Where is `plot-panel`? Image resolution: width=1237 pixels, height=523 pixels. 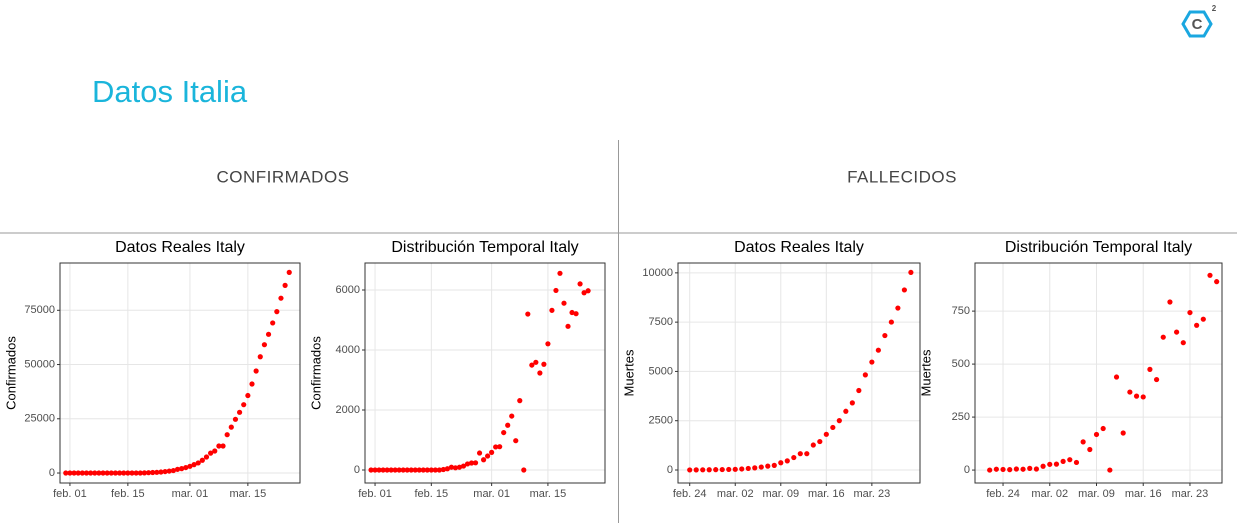 plot-panel is located at coordinates (799, 373).